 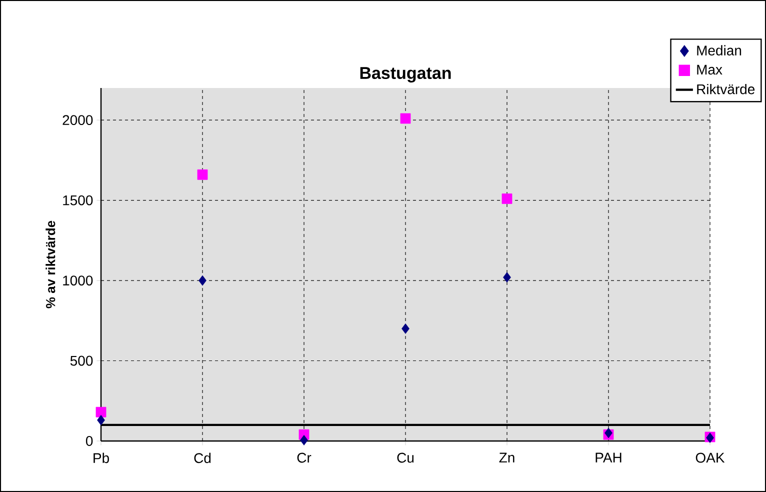 I want to click on y-axis-title: % av riktvärde, so click(x=51, y=264).